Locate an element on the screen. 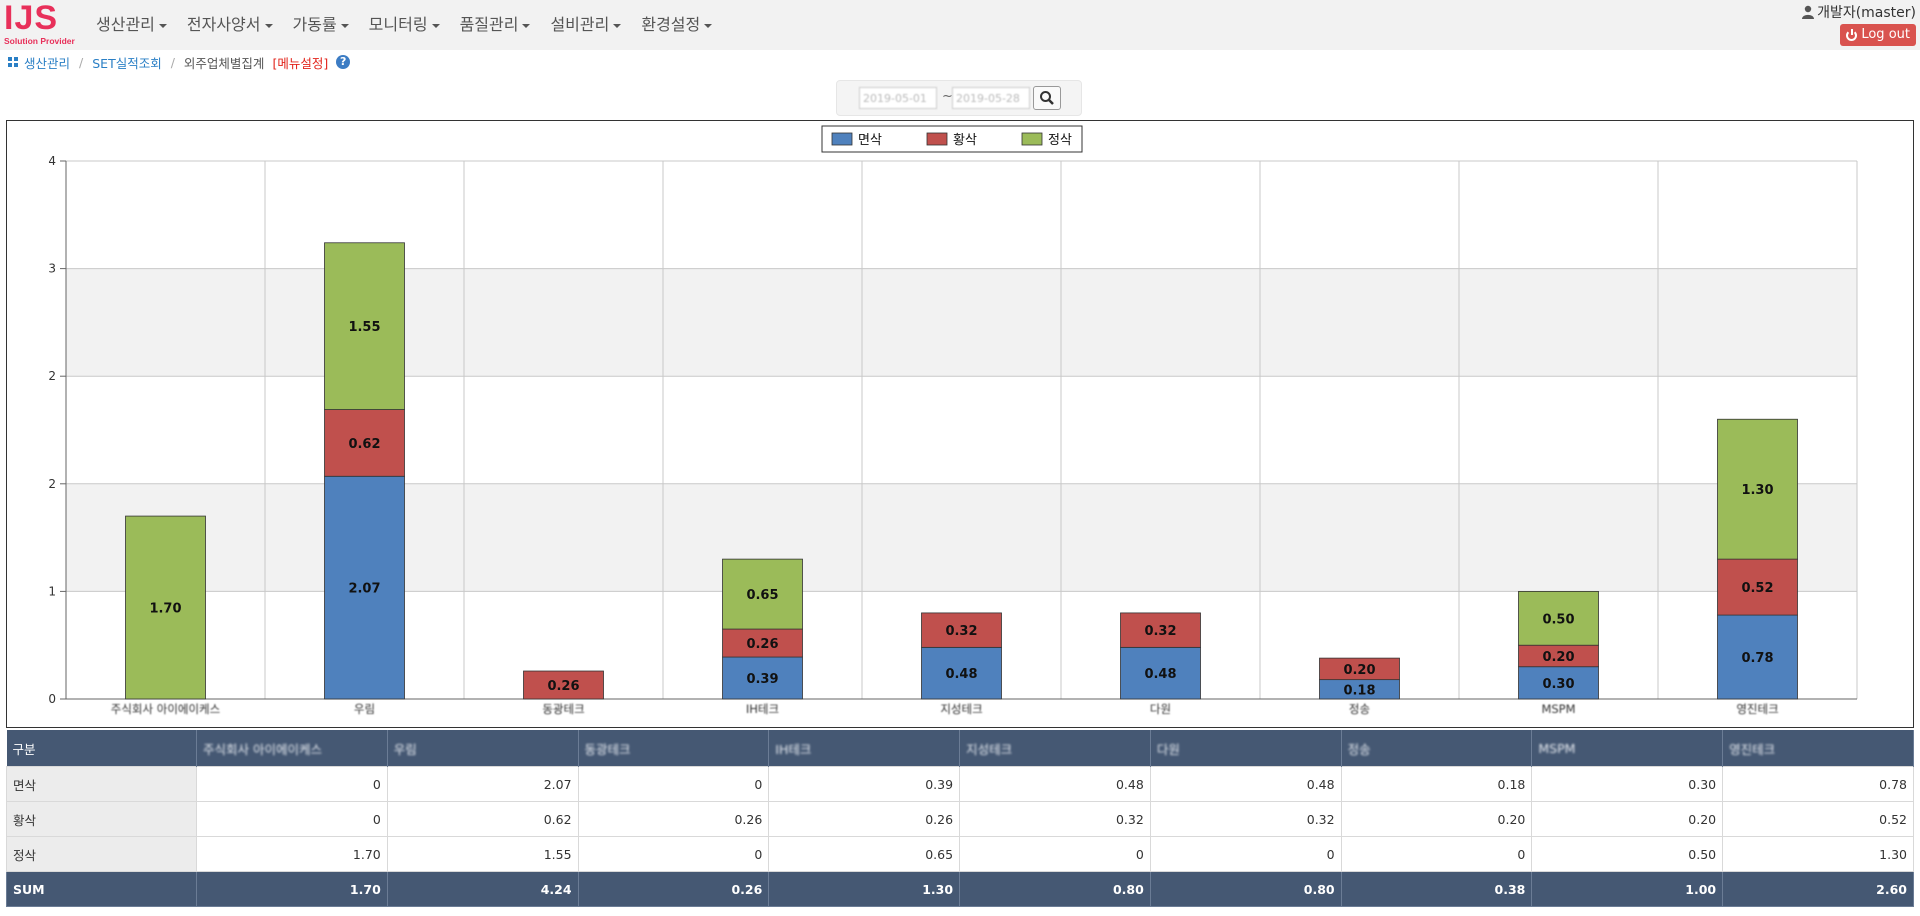 This screenshot has width=1920, height=916. breadcrumb: 생산관리 / SET실적조회 / 외주업체별집계 [메뉴설정] ? is located at coordinates (179, 62).